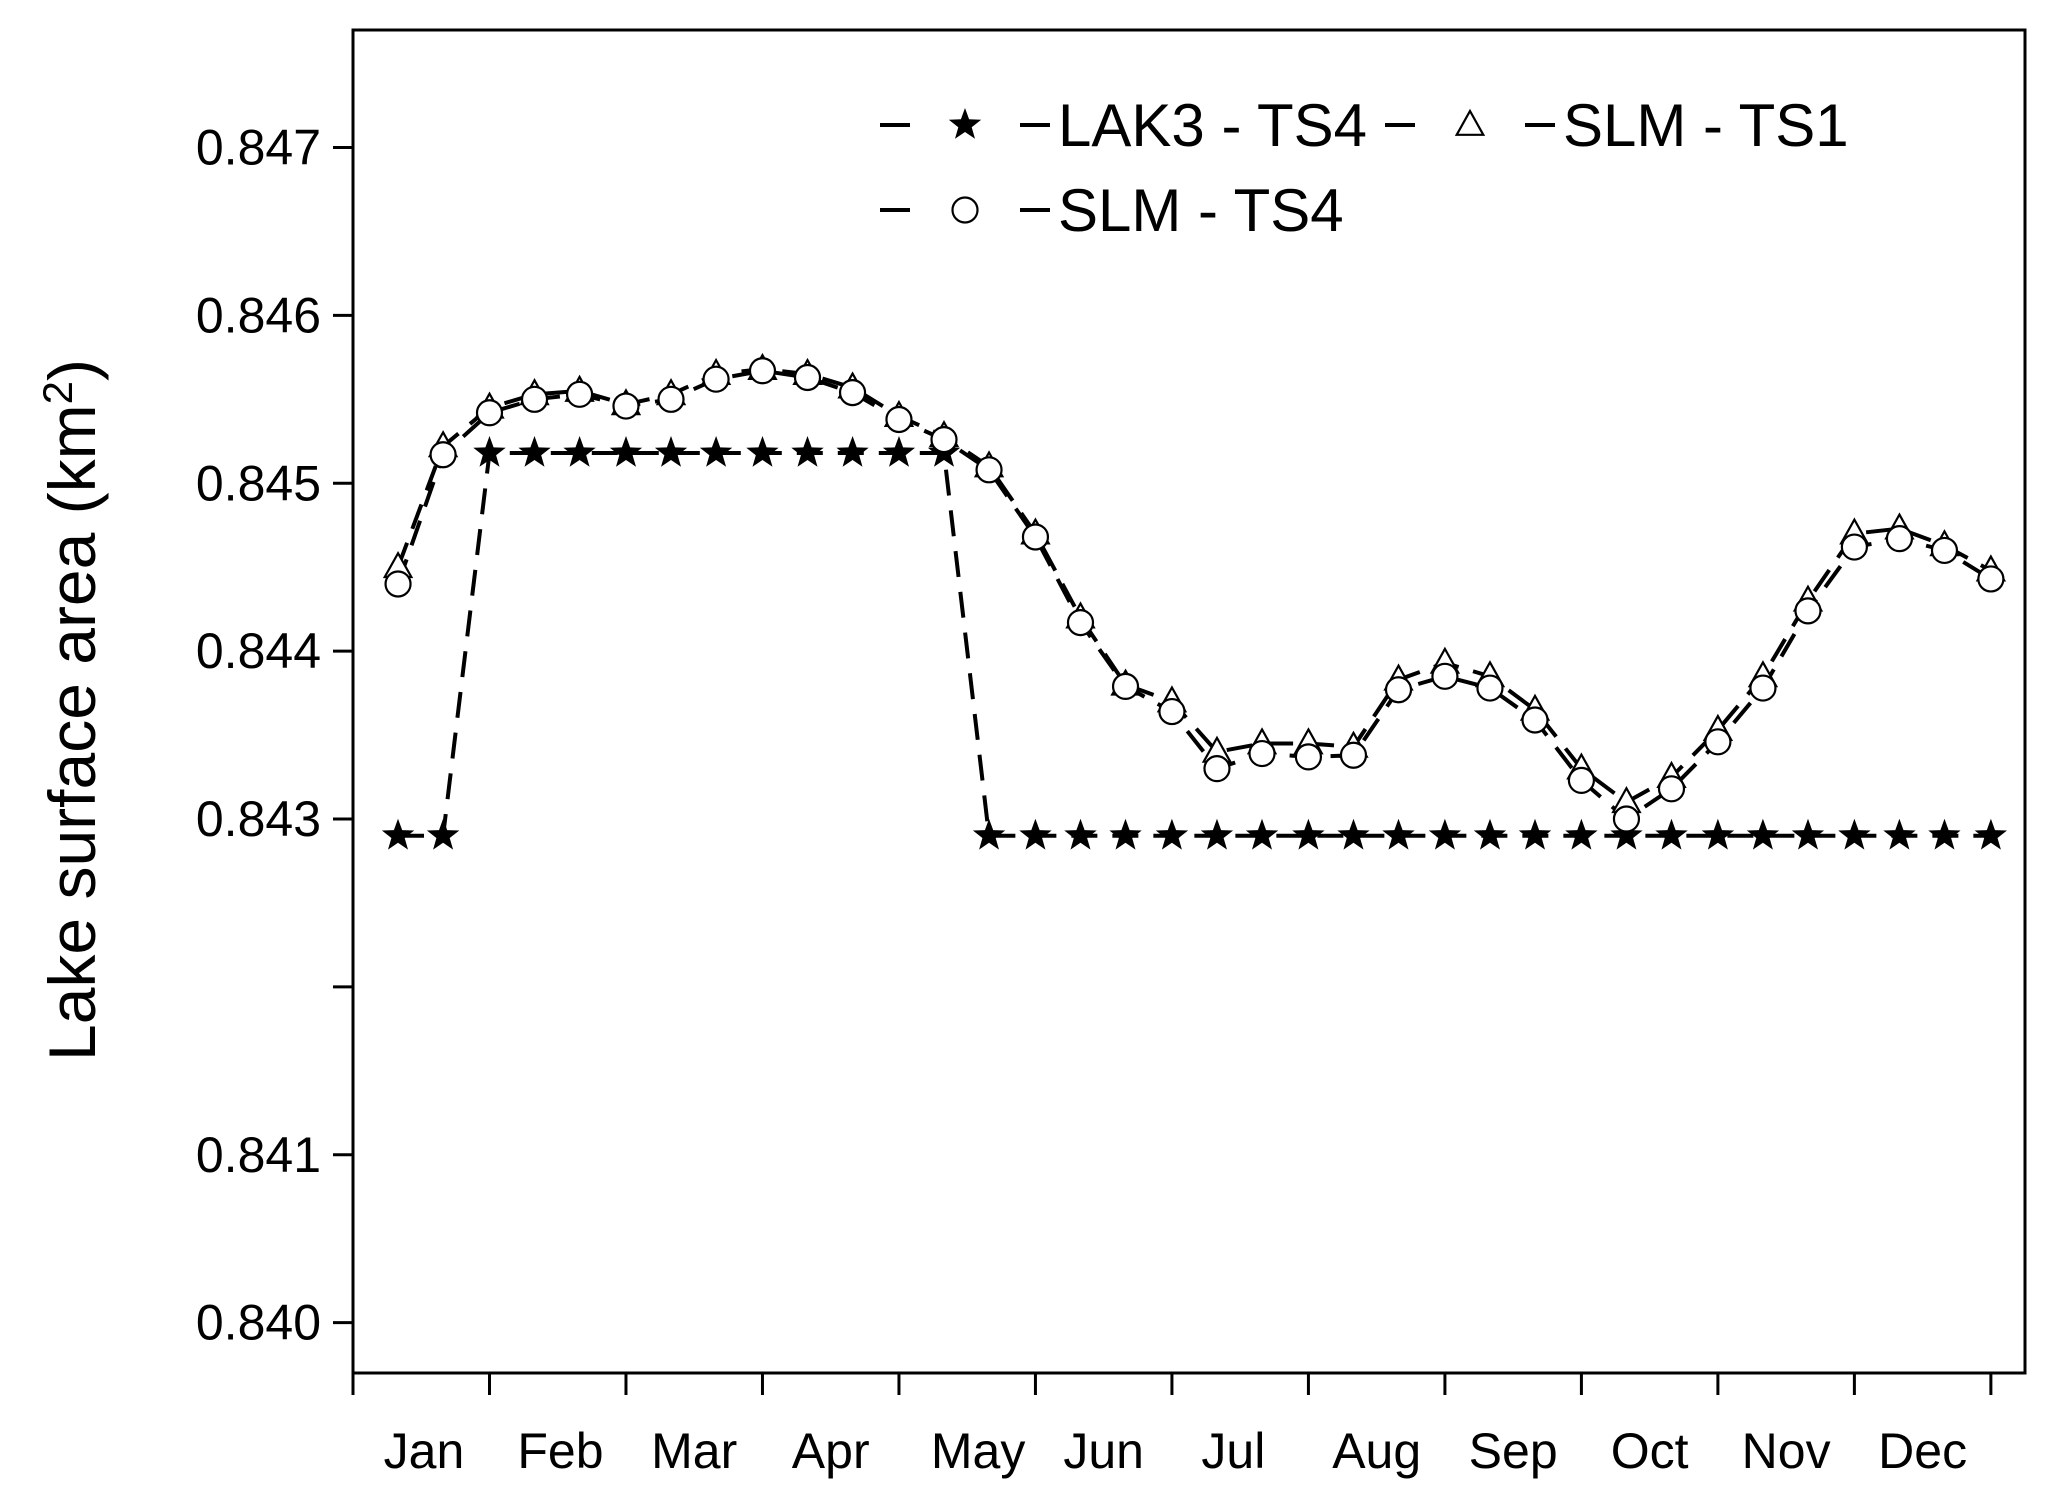 The width and height of the screenshot is (2046, 1507). Describe the element at coordinates (1650, 1451) in the screenshot. I see `x-tick-label: Oct` at that location.